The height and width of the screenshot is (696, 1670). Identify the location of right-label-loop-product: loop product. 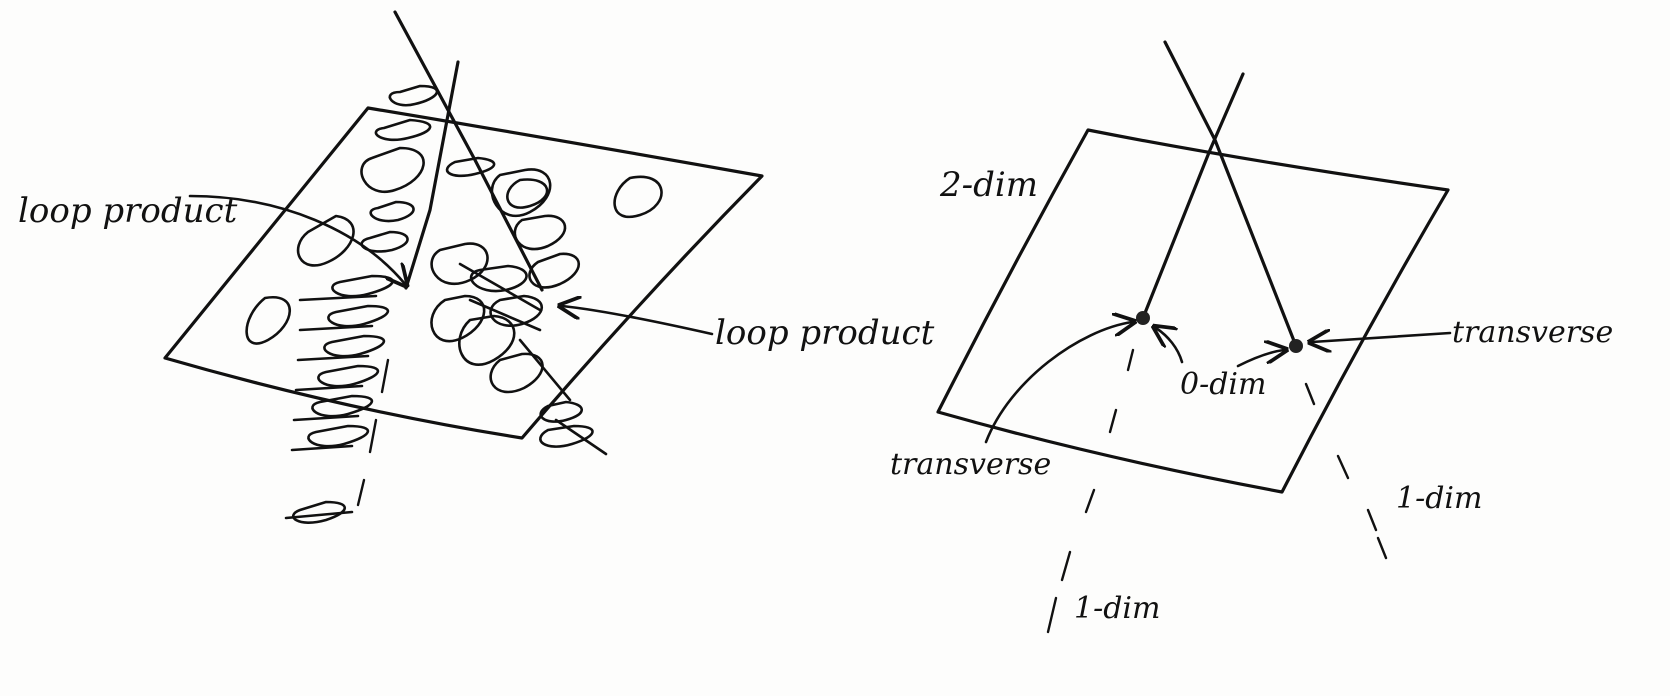
(825, 333).